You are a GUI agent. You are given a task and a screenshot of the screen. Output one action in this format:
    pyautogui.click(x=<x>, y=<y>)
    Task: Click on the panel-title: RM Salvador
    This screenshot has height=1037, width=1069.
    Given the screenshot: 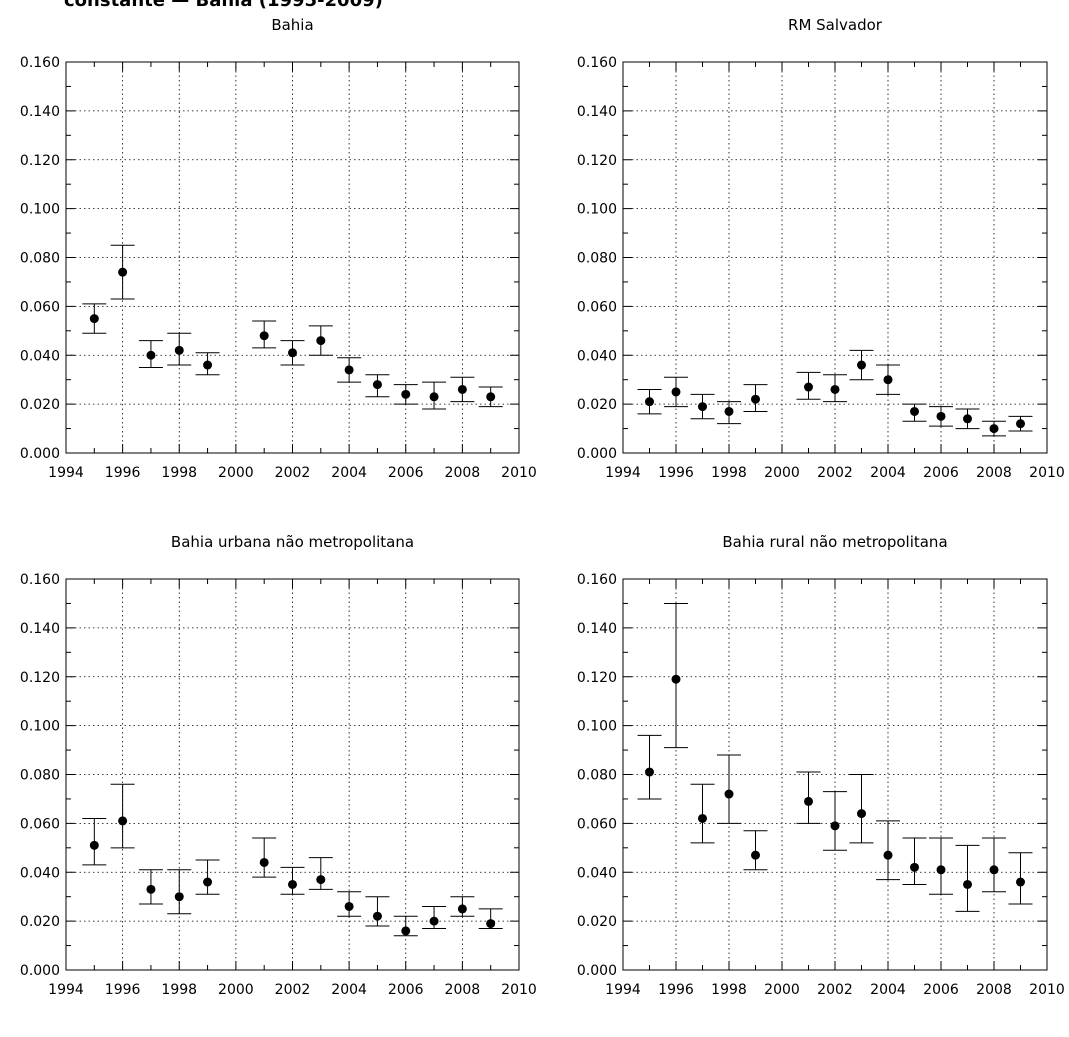 What is the action you would take?
    pyautogui.click(x=835, y=25)
    